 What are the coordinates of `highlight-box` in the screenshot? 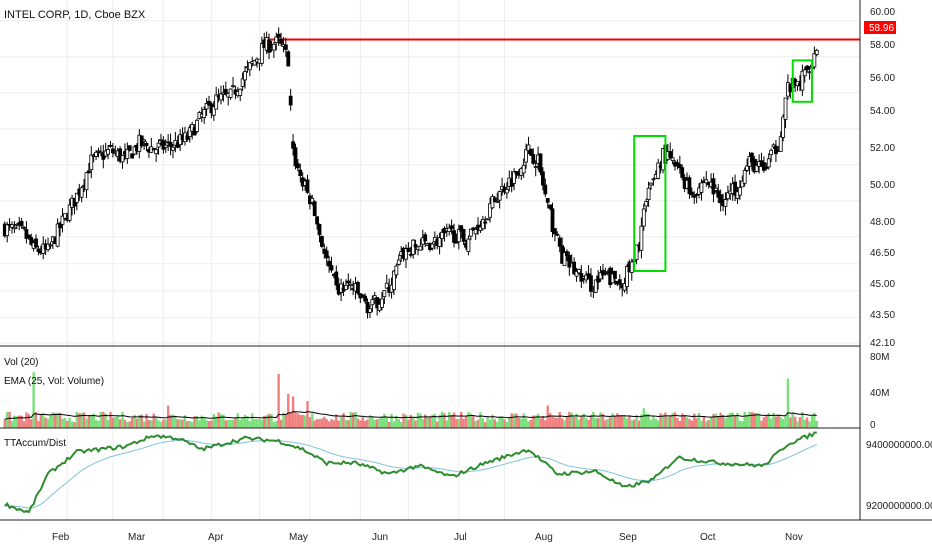 It's located at (650, 203).